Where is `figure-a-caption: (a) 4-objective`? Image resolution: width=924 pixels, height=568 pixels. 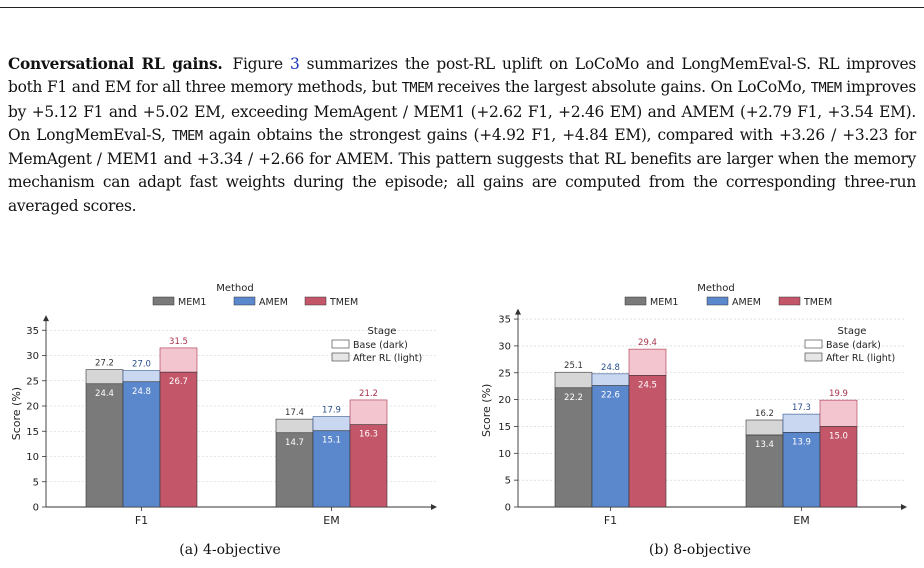 figure-a-caption: (a) 4-objective is located at coordinates (230, 550).